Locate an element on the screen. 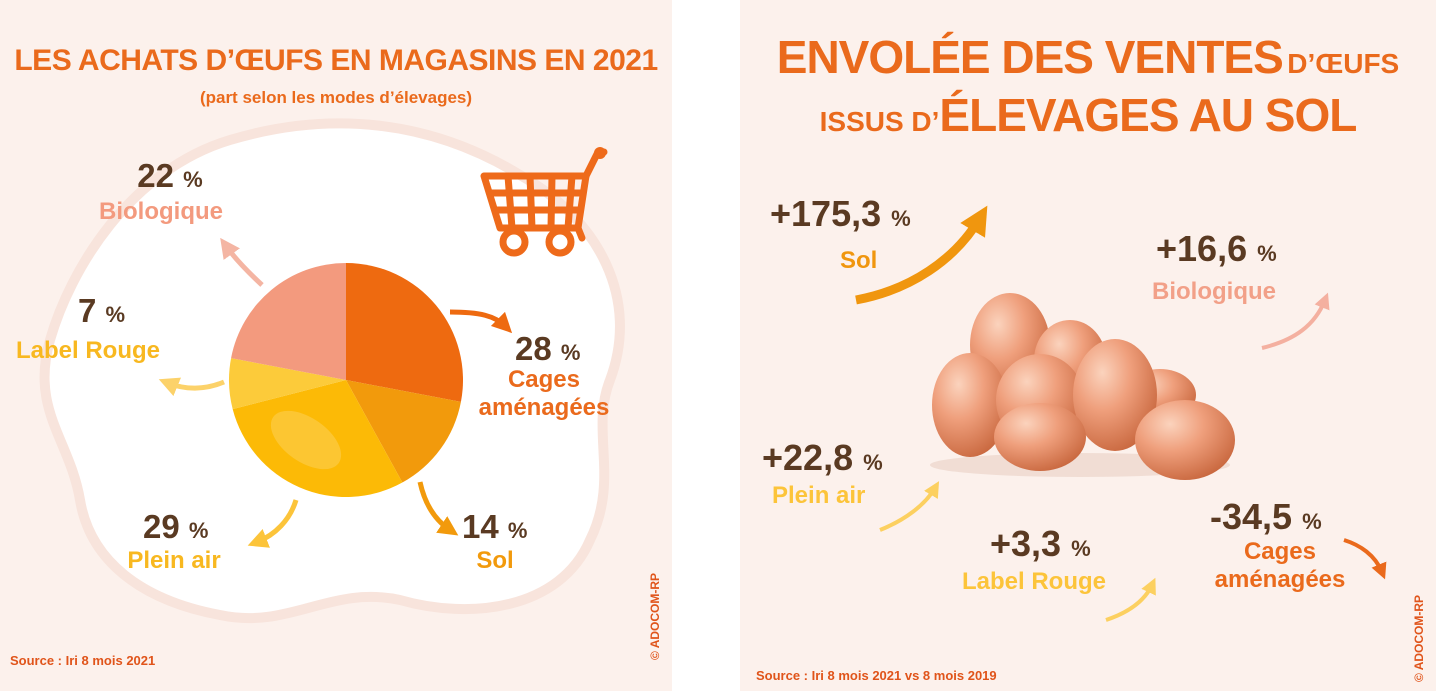 Image resolution: width=1436 pixels, height=691 pixels. change-label-rouge: +3,3 % is located at coordinates (1040, 543).